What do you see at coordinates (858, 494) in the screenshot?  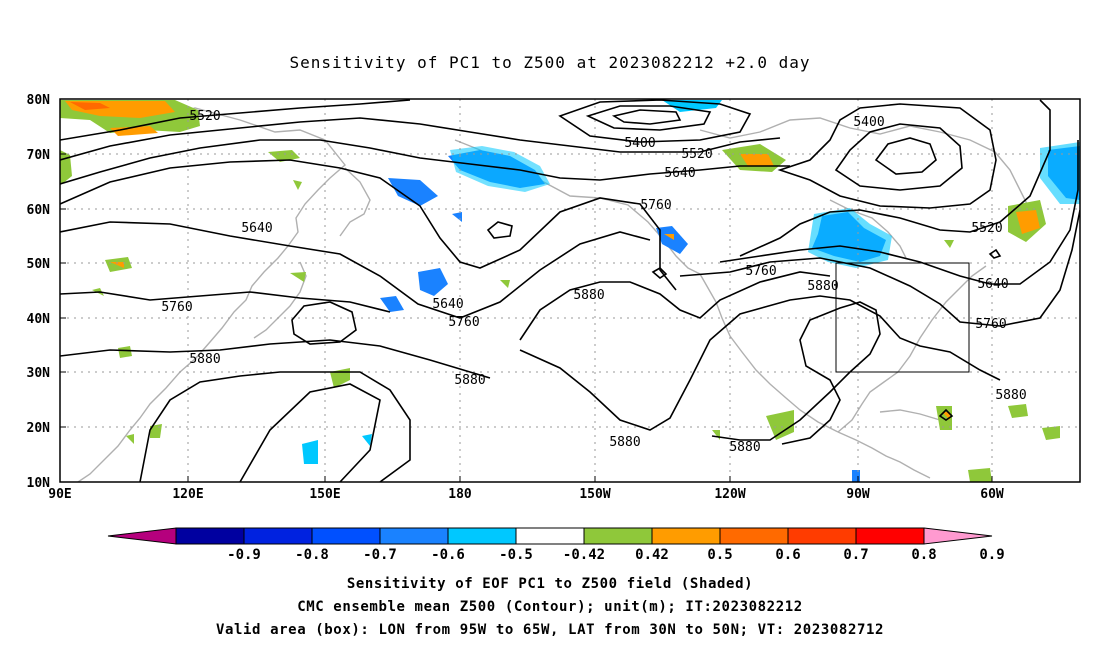 I see `lon-label: 90W` at bounding box center [858, 494].